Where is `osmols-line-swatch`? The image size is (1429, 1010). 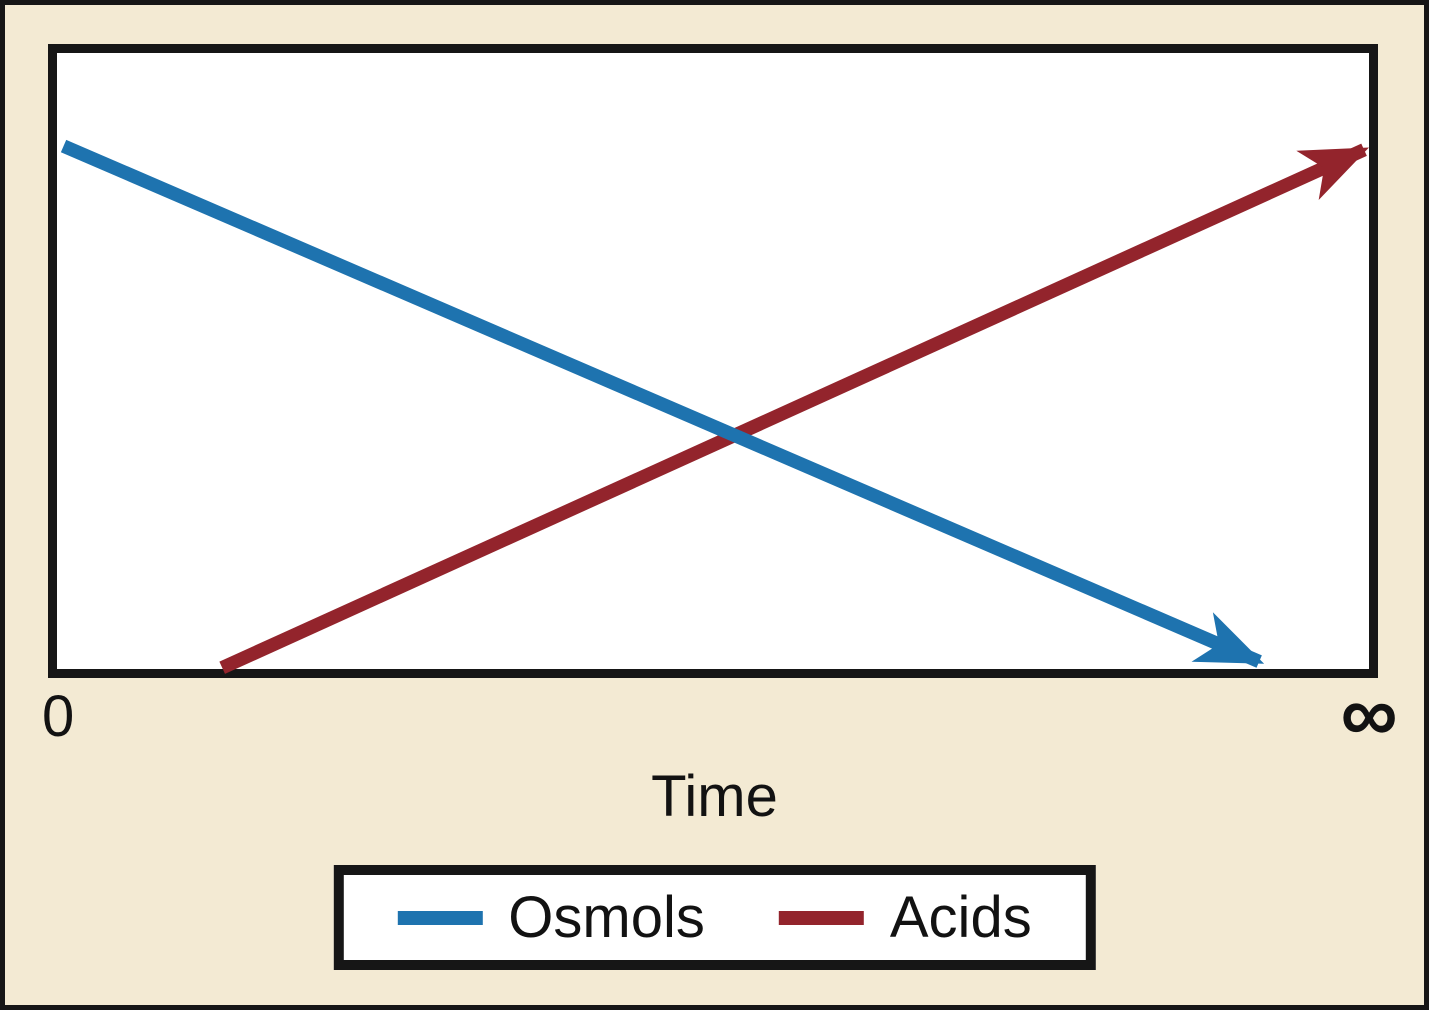 osmols-line-swatch is located at coordinates (440, 917).